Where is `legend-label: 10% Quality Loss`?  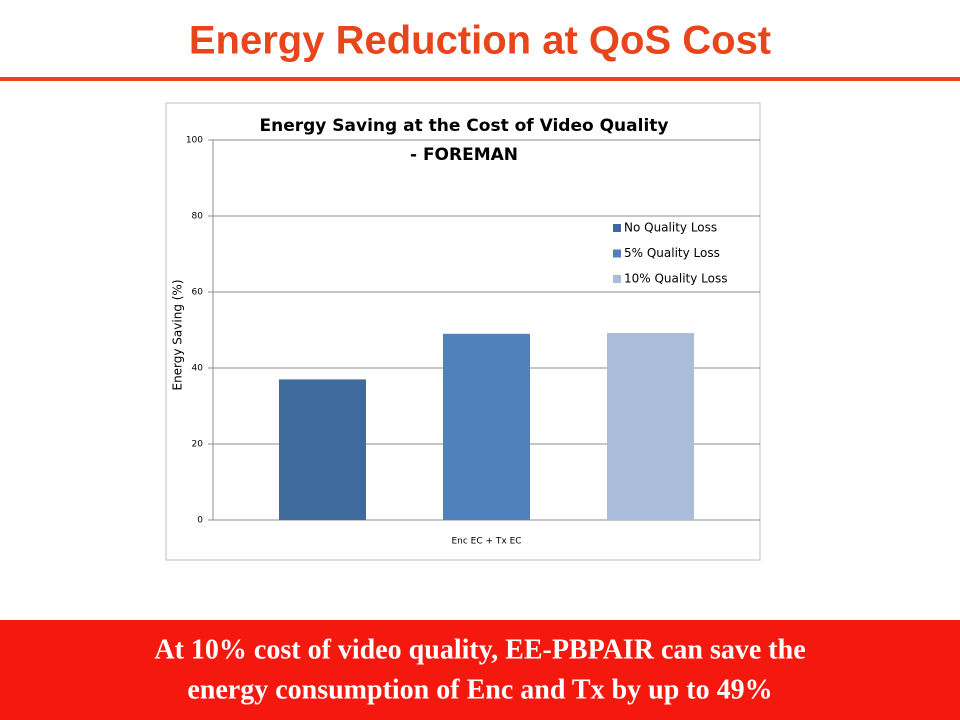
legend-label: 10% Quality Loss is located at coordinates (676, 279).